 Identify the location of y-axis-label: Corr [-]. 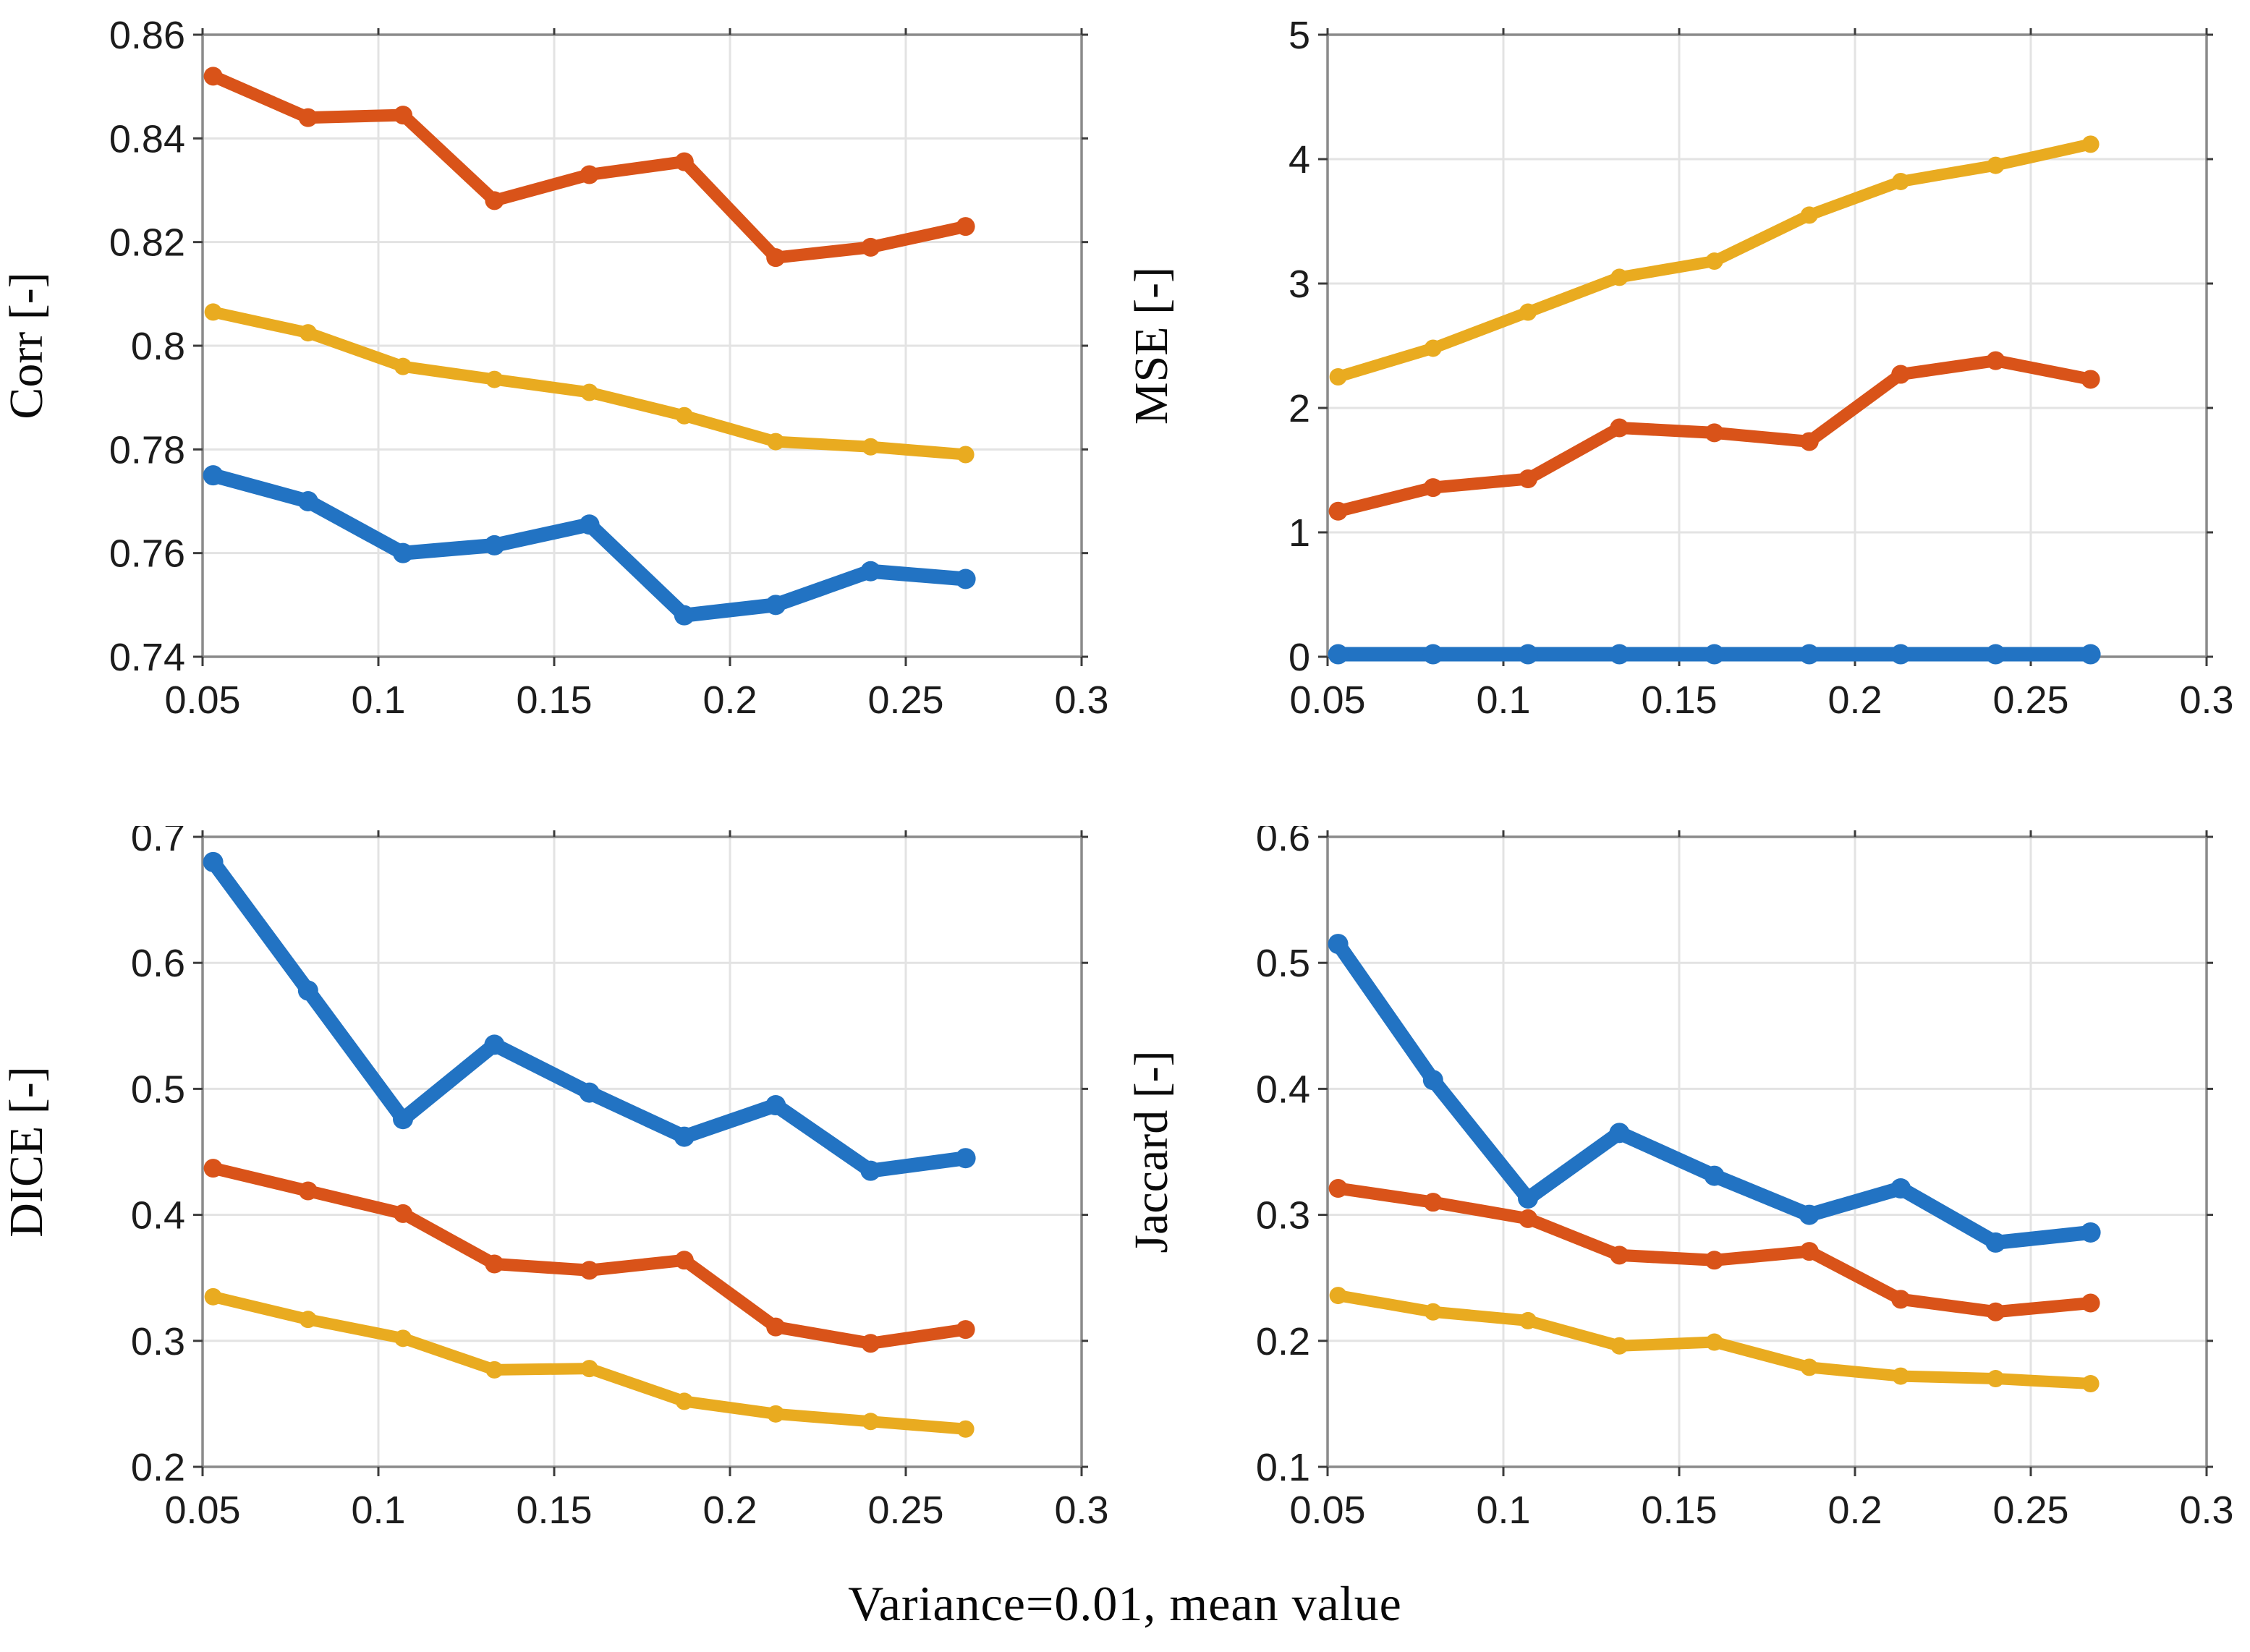
(26, 345).